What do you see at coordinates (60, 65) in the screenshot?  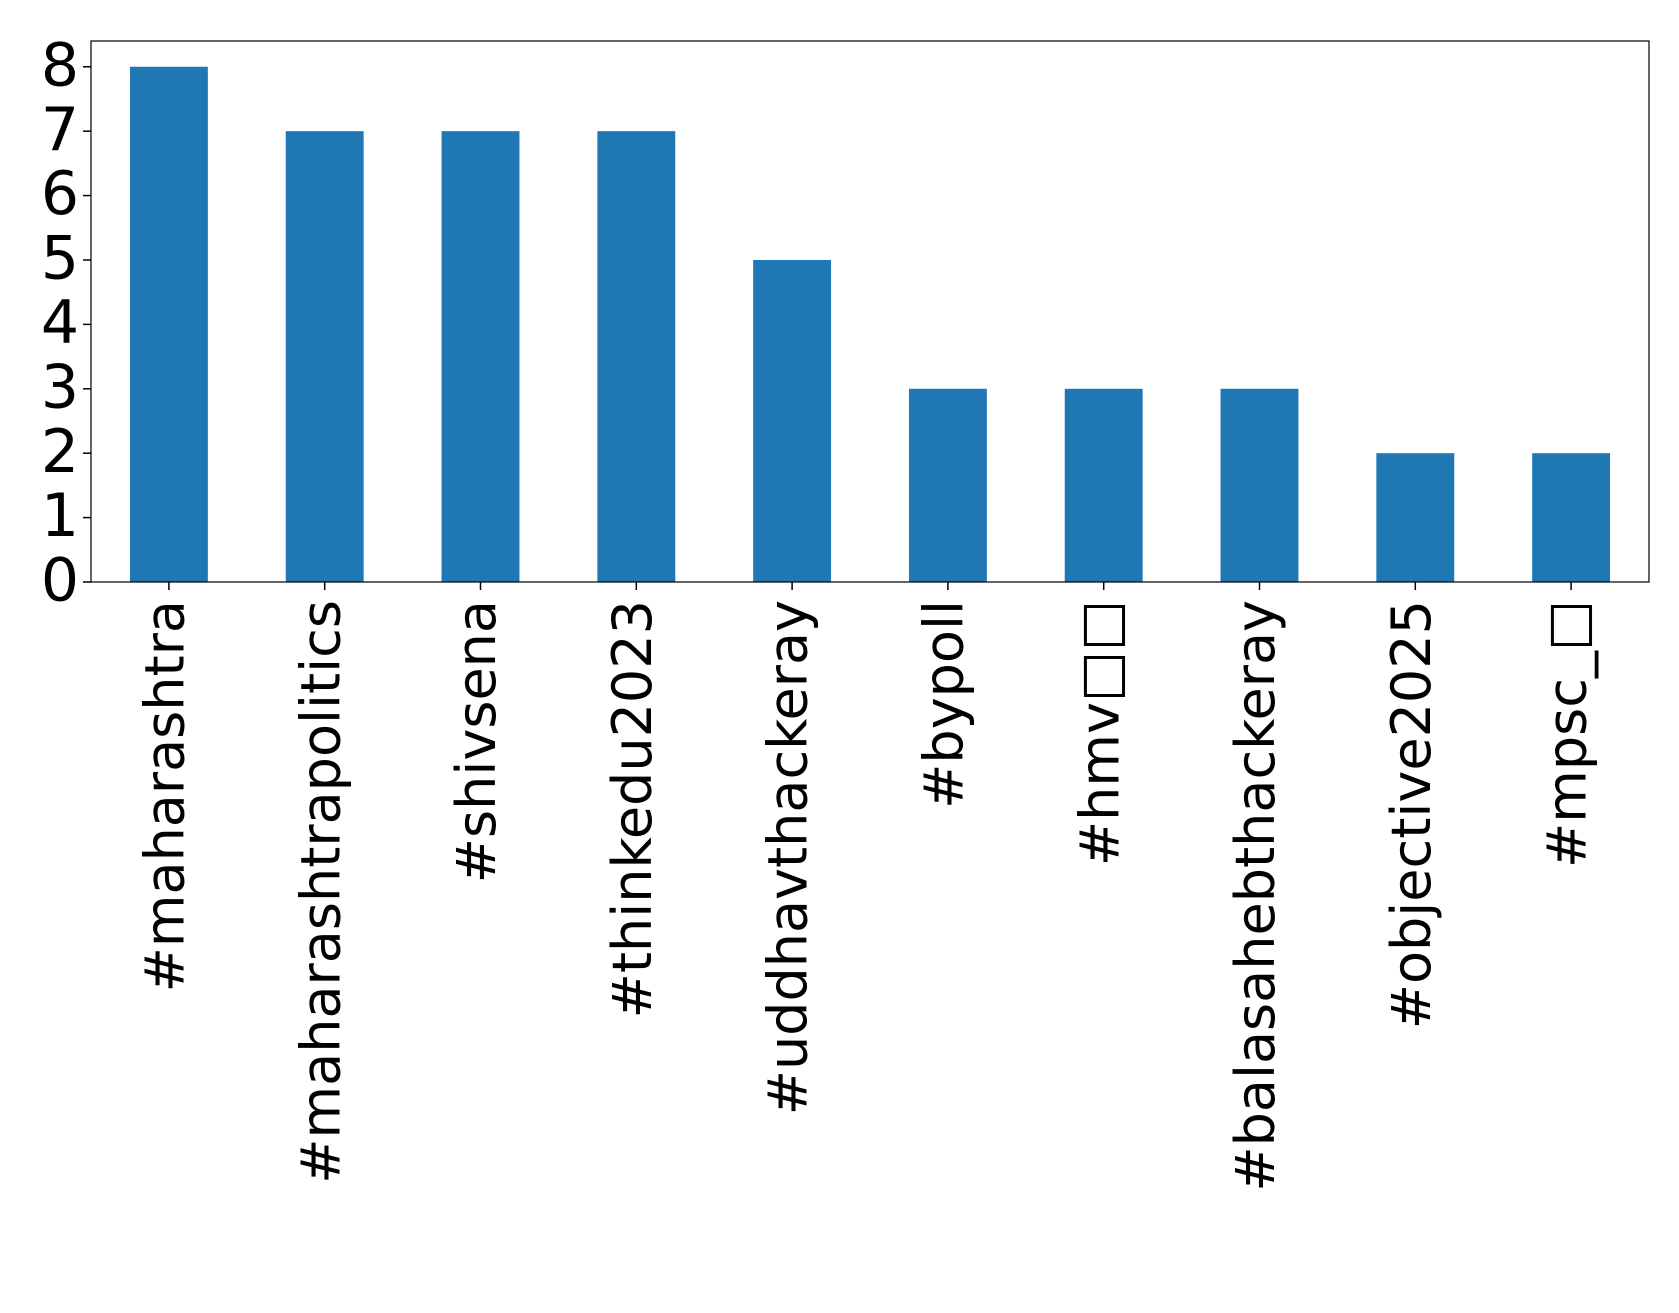 I see `y-tick-label: 8` at bounding box center [60, 65].